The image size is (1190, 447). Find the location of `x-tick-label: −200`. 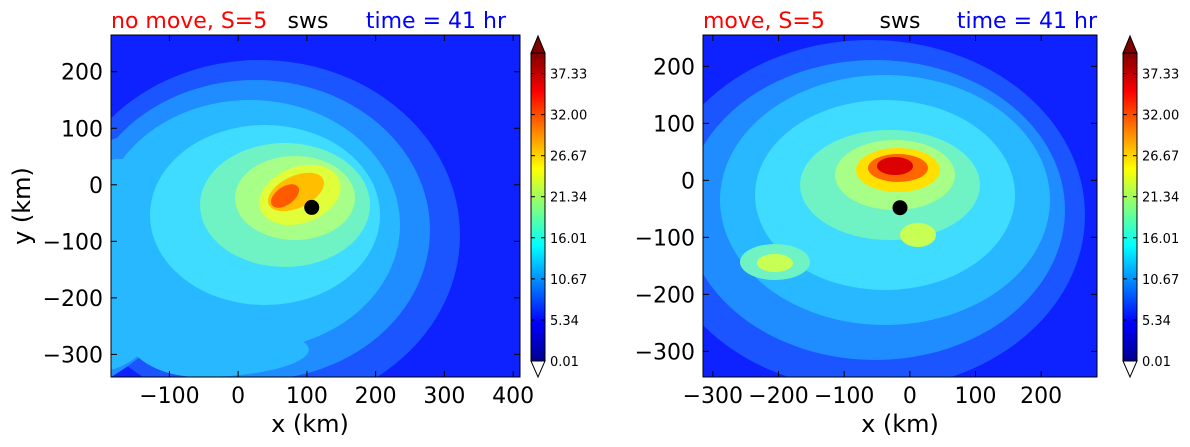

x-tick-label: −200 is located at coordinates (778, 396).